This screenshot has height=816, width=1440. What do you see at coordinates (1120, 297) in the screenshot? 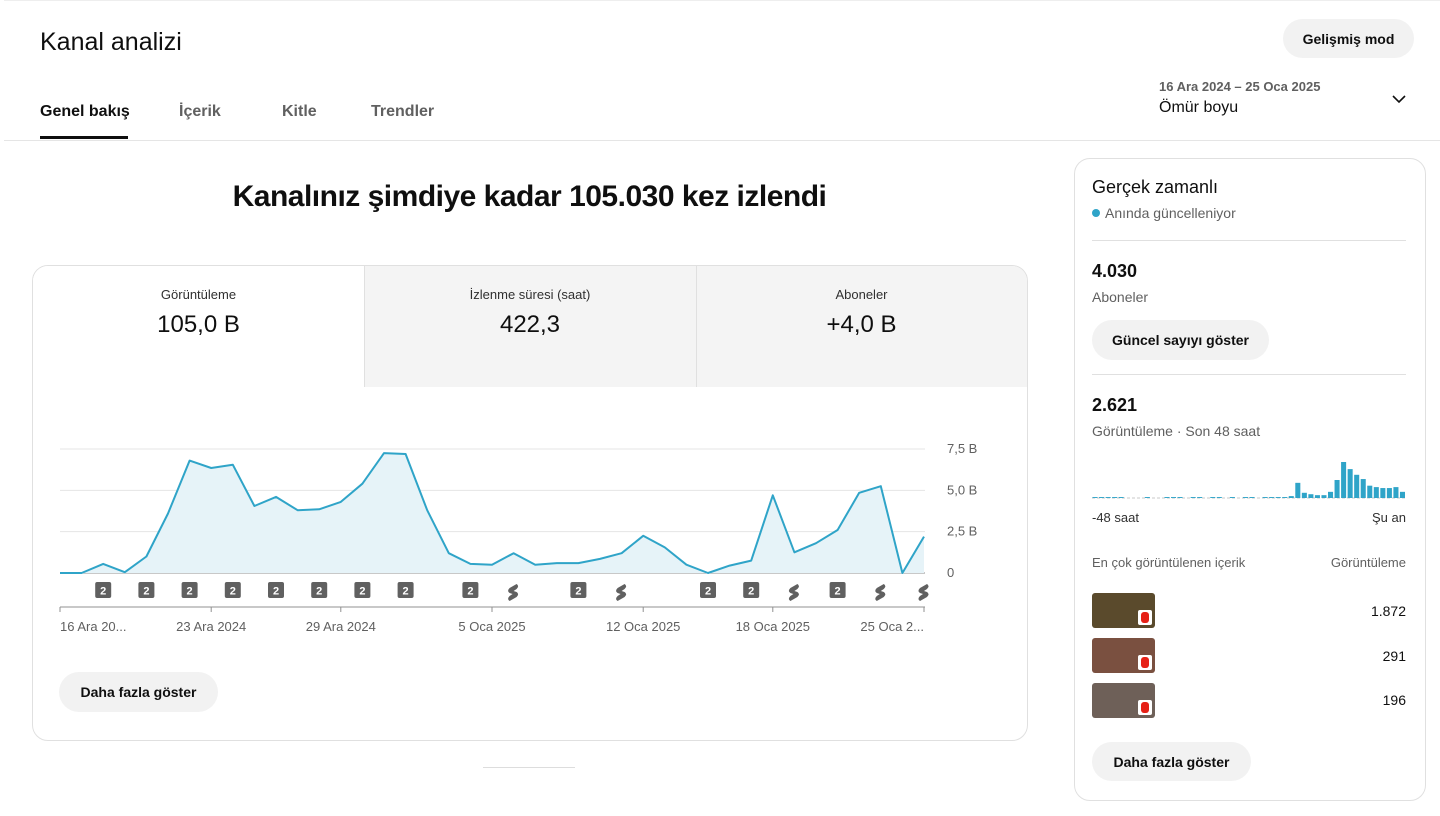
I see `subscriber-label: Aboneler` at bounding box center [1120, 297].